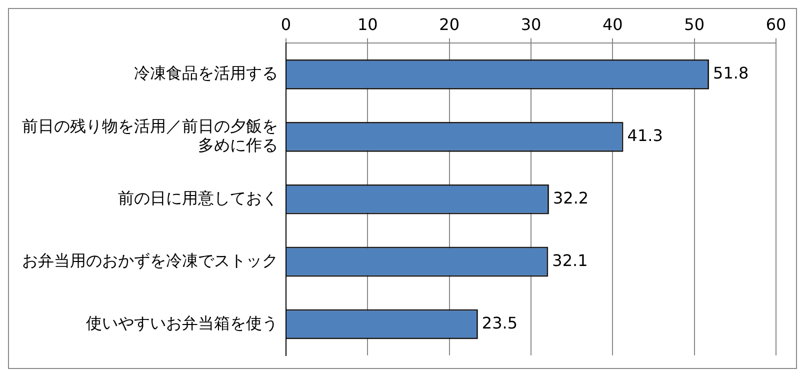 Image resolution: width=805 pixels, height=377 pixels. I want to click on x-tick-label: 40, so click(612, 24).